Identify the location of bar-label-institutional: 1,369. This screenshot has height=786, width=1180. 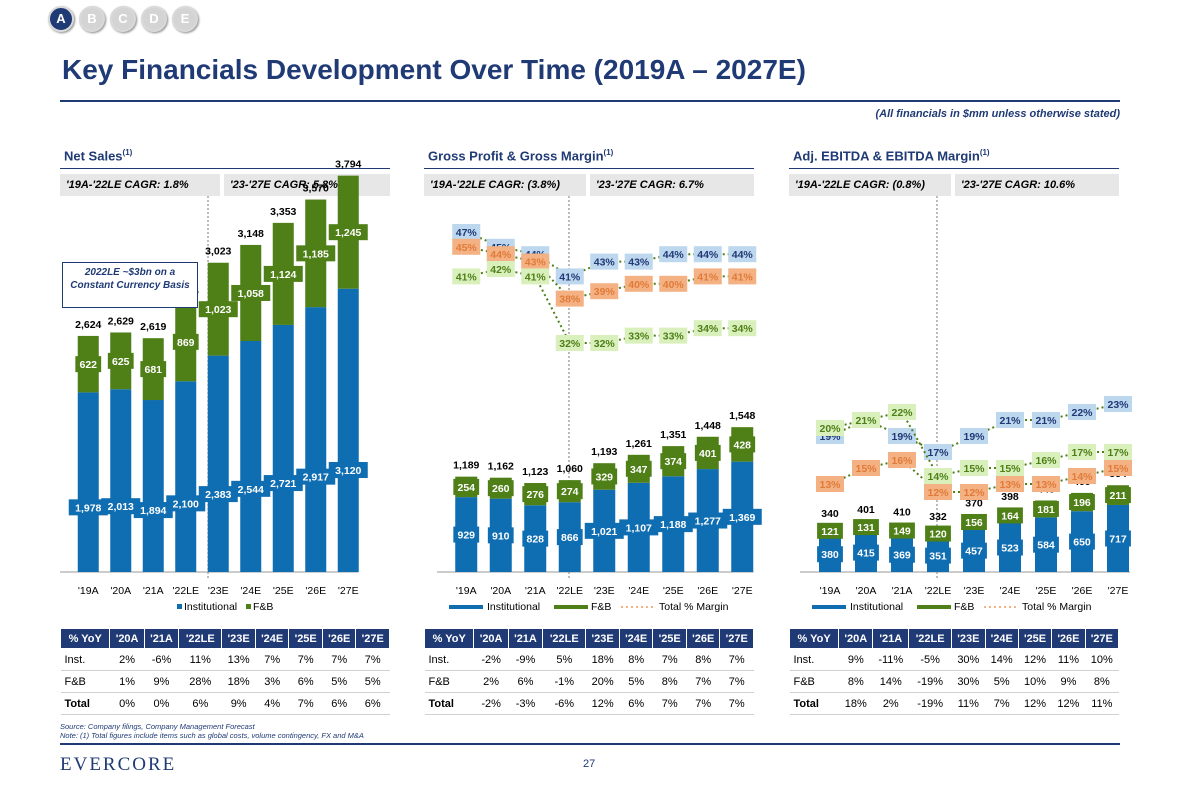
(742, 518).